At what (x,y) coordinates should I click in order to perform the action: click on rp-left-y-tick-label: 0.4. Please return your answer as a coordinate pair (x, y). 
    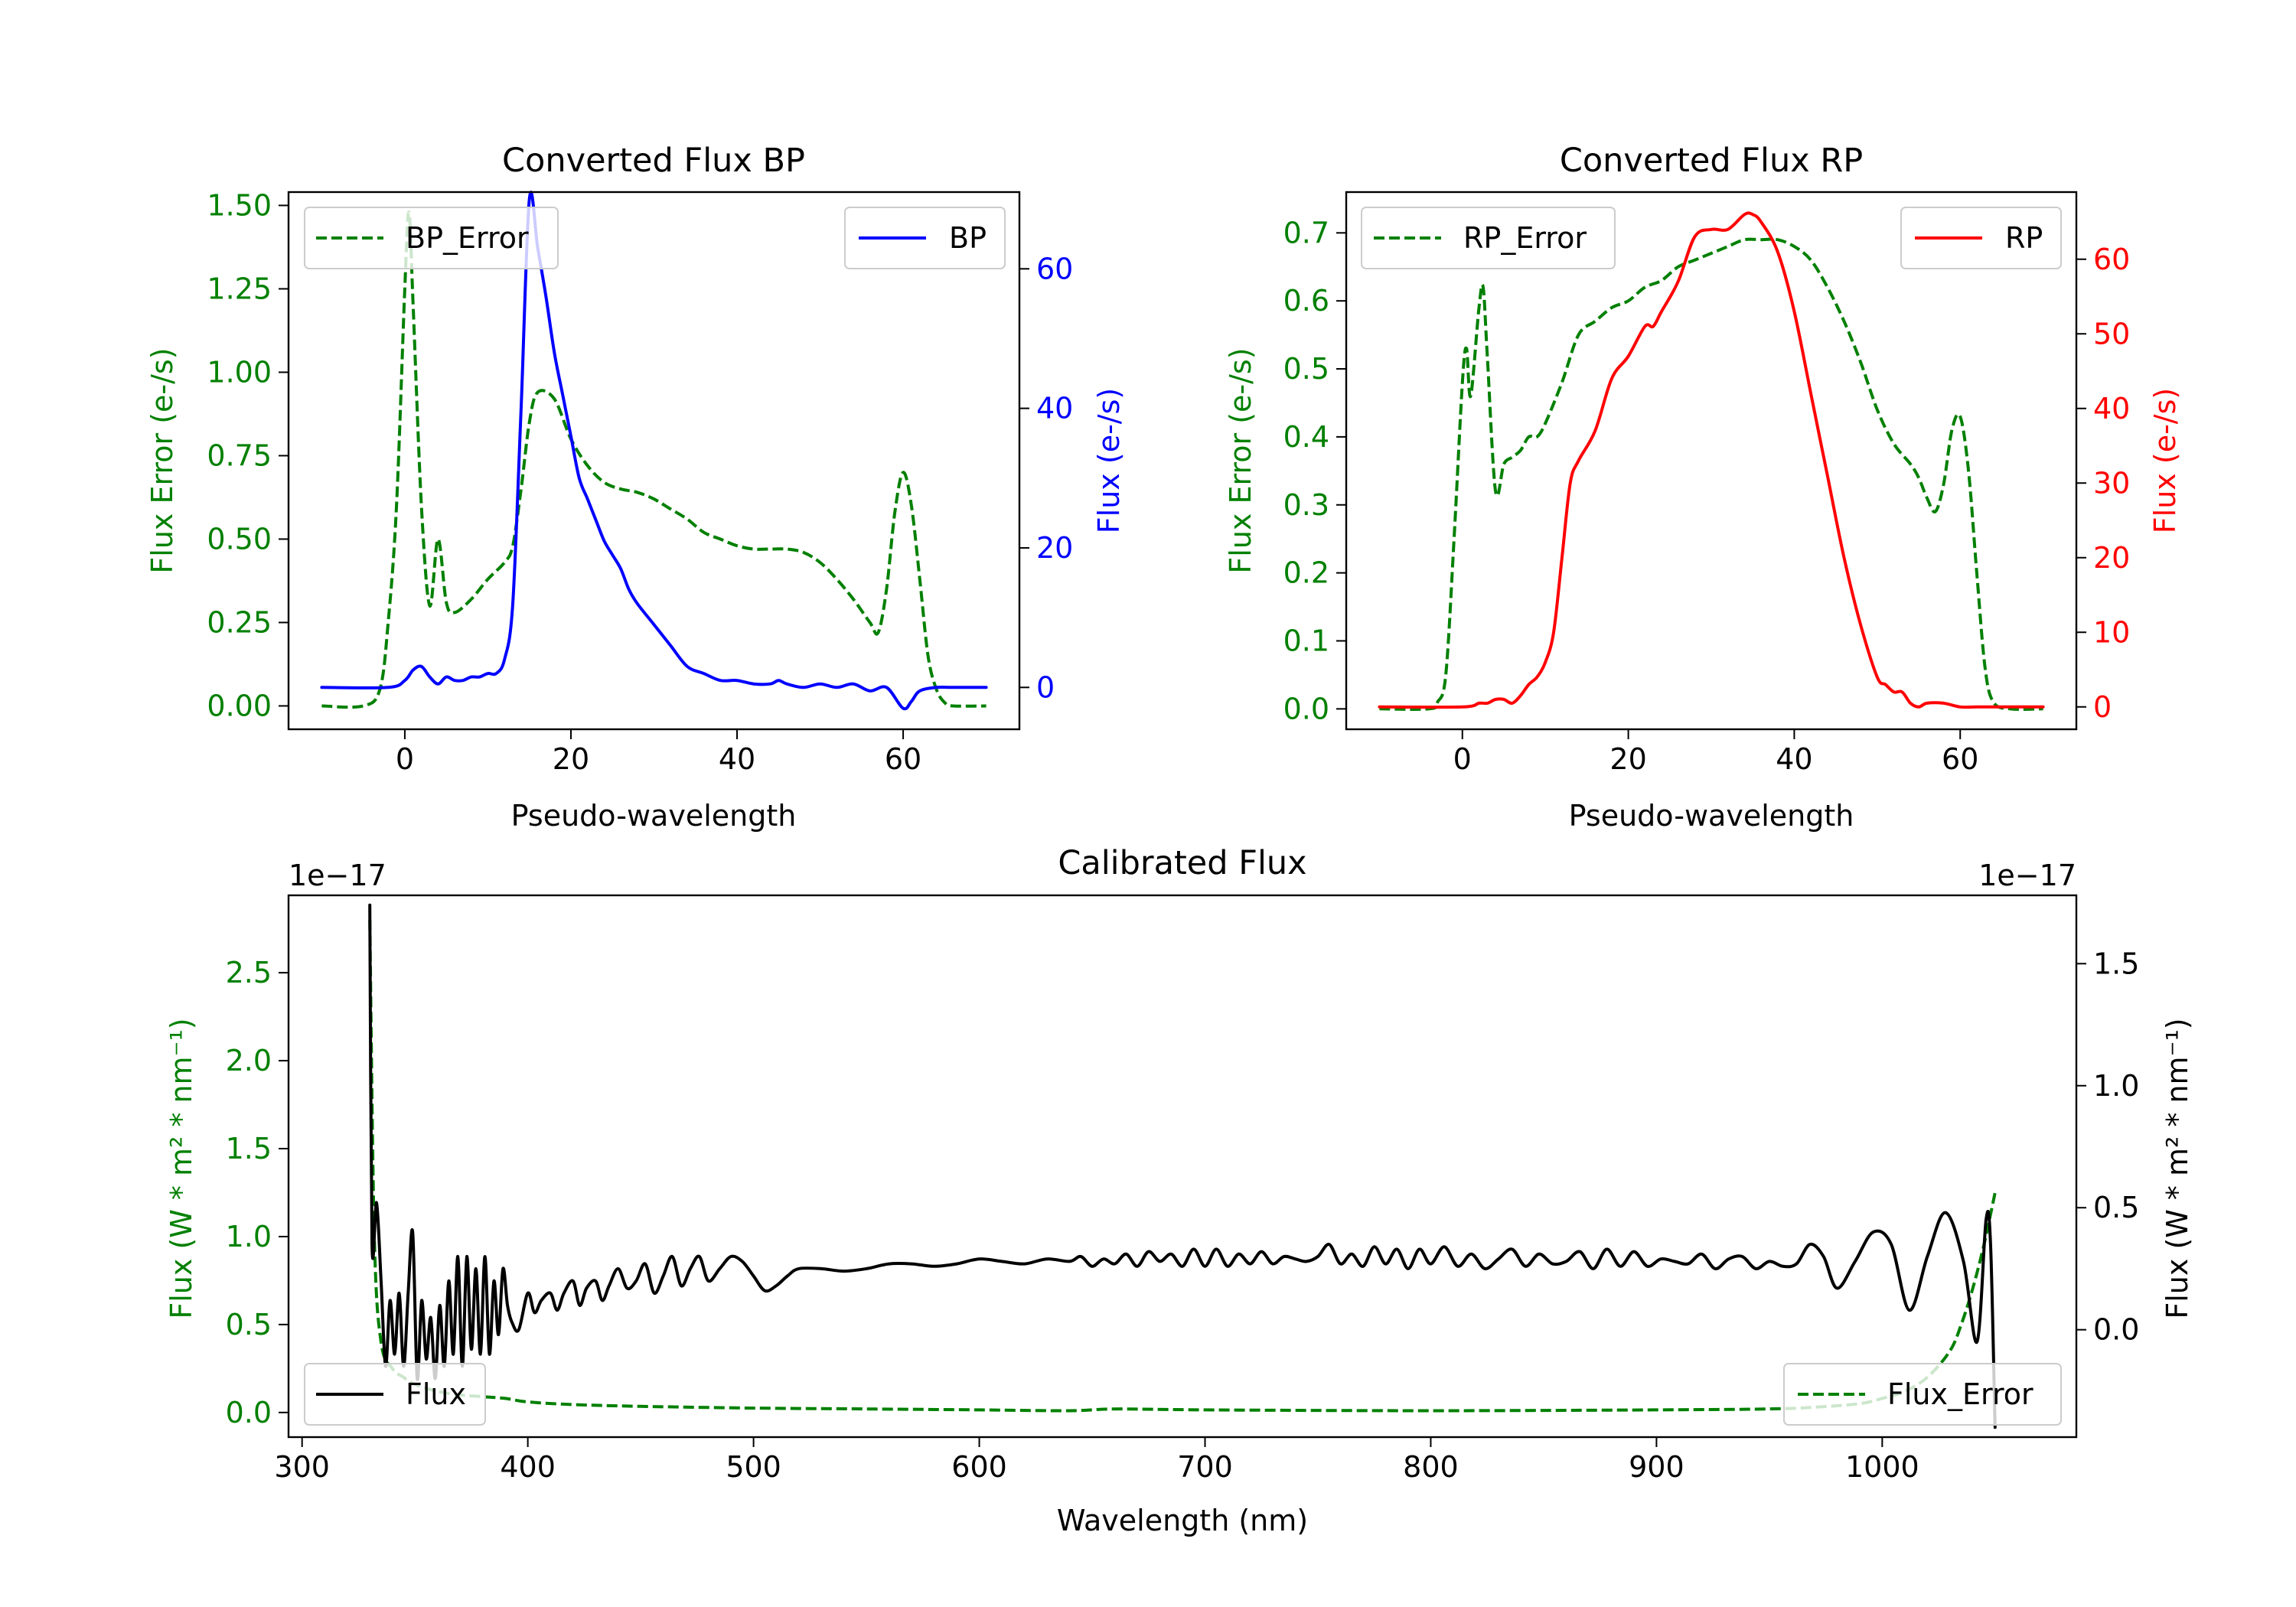
    Looking at the image, I should click on (1306, 437).